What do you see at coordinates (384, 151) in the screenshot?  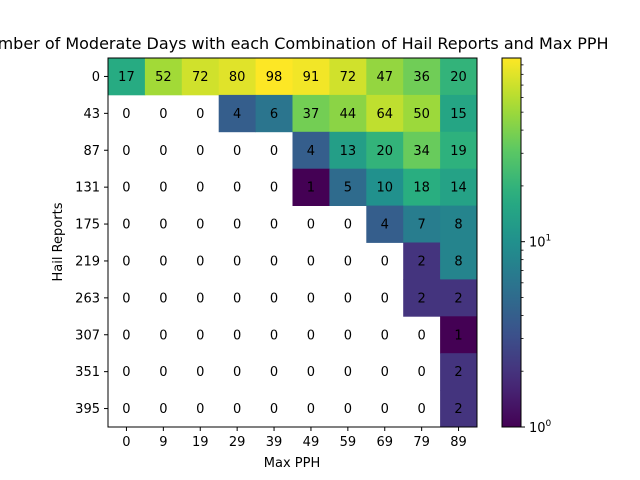 I see `cell-value-label: 20` at bounding box center [384, 151].